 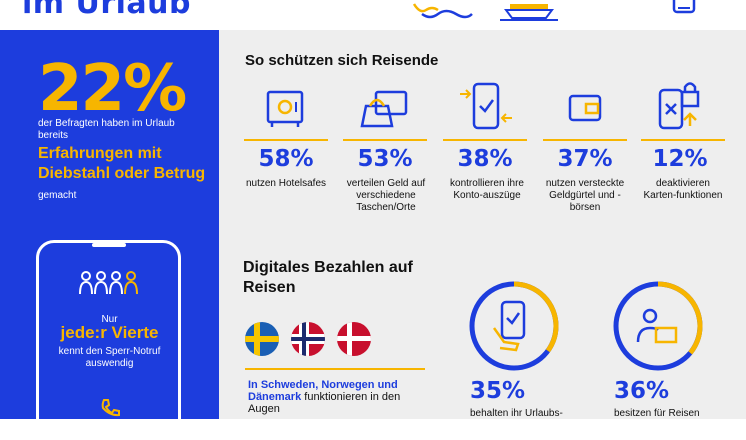 I want to click on item-percentage: 53%, so click(x=385, y=159).